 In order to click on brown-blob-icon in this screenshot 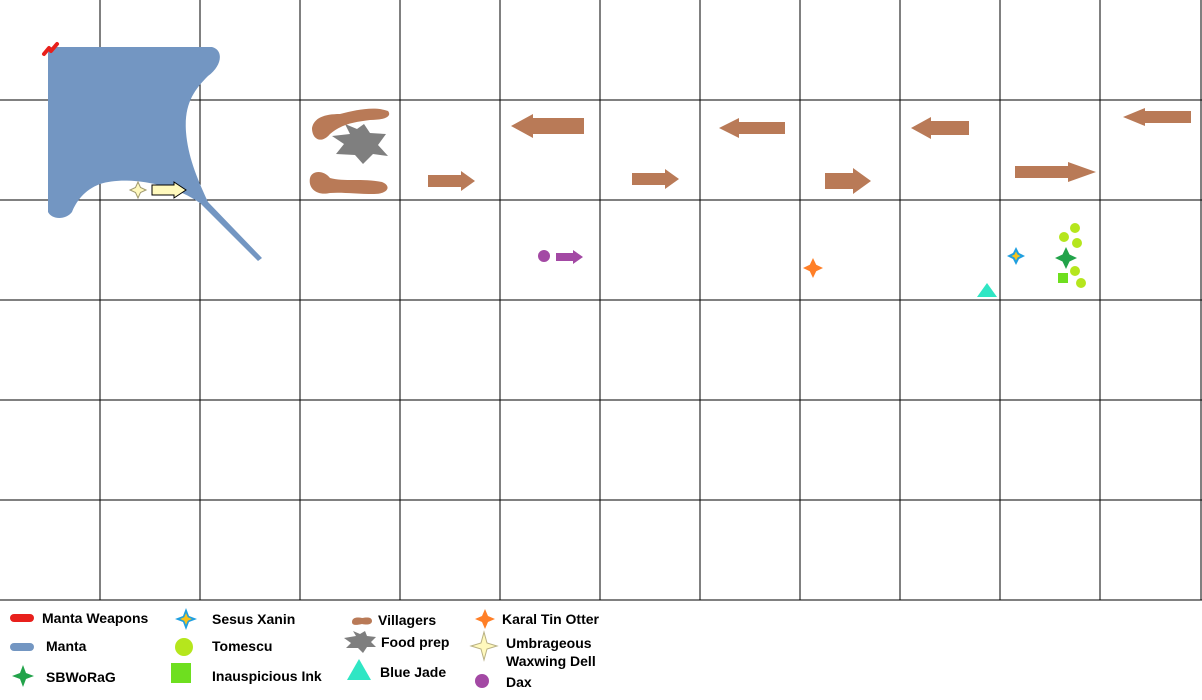, I will do `click(362, 621)`.